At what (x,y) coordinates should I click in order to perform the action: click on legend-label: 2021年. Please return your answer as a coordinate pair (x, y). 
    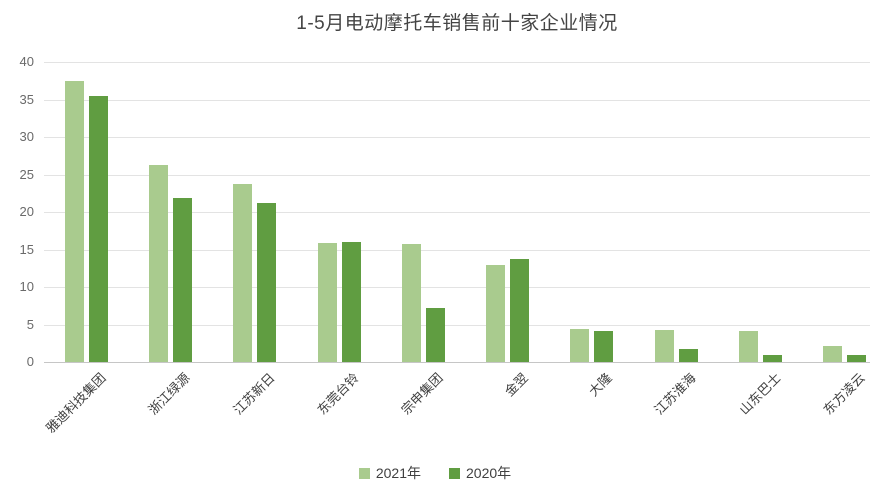
    Looking at the image, I should click on (398, 473).